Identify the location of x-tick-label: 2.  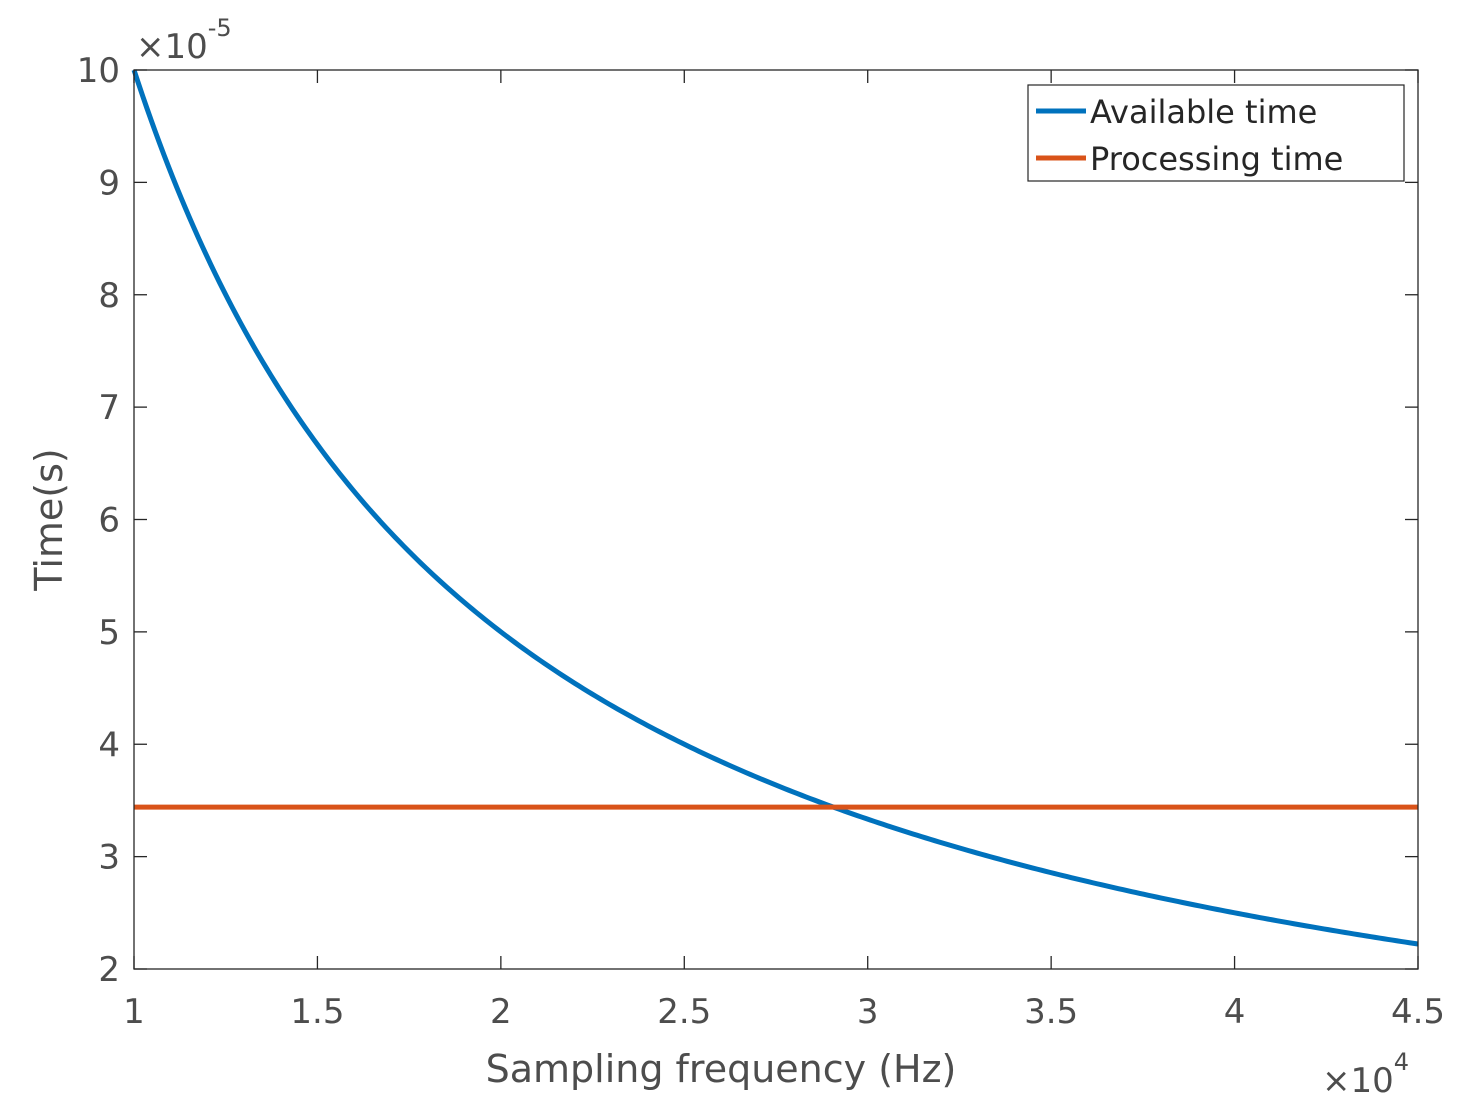
(501, 1012).